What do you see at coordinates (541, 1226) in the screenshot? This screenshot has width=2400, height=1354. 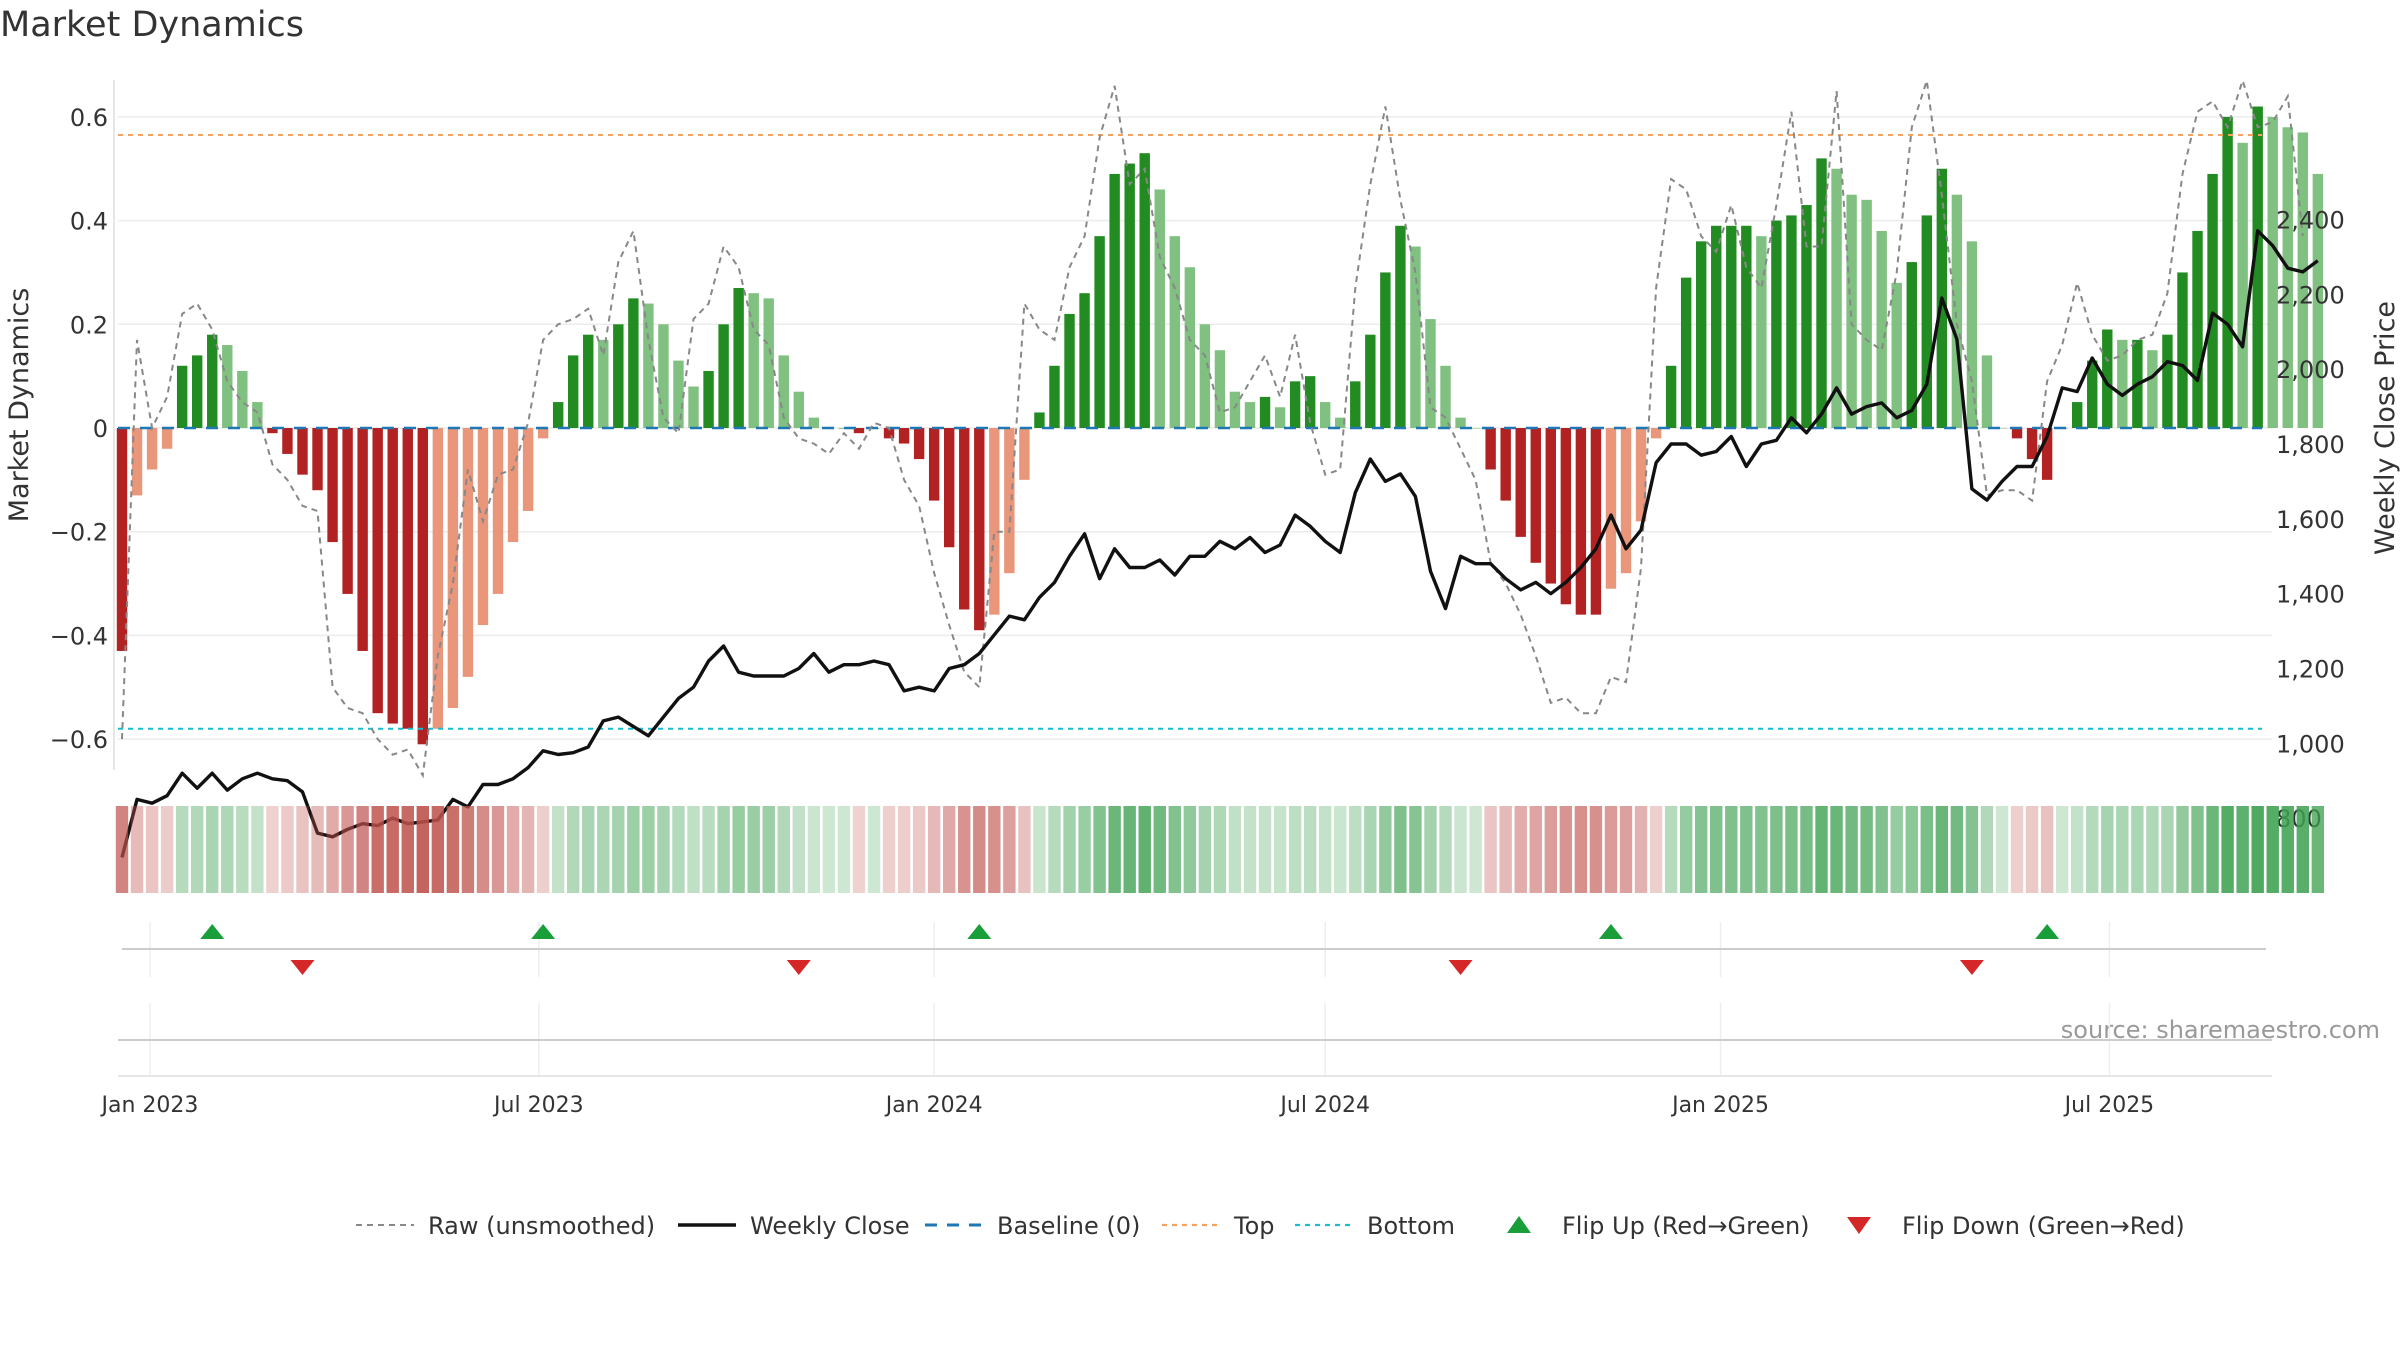 I see `legend-label: Raw (unsmoothed)` at bounding box center [541, 1226].